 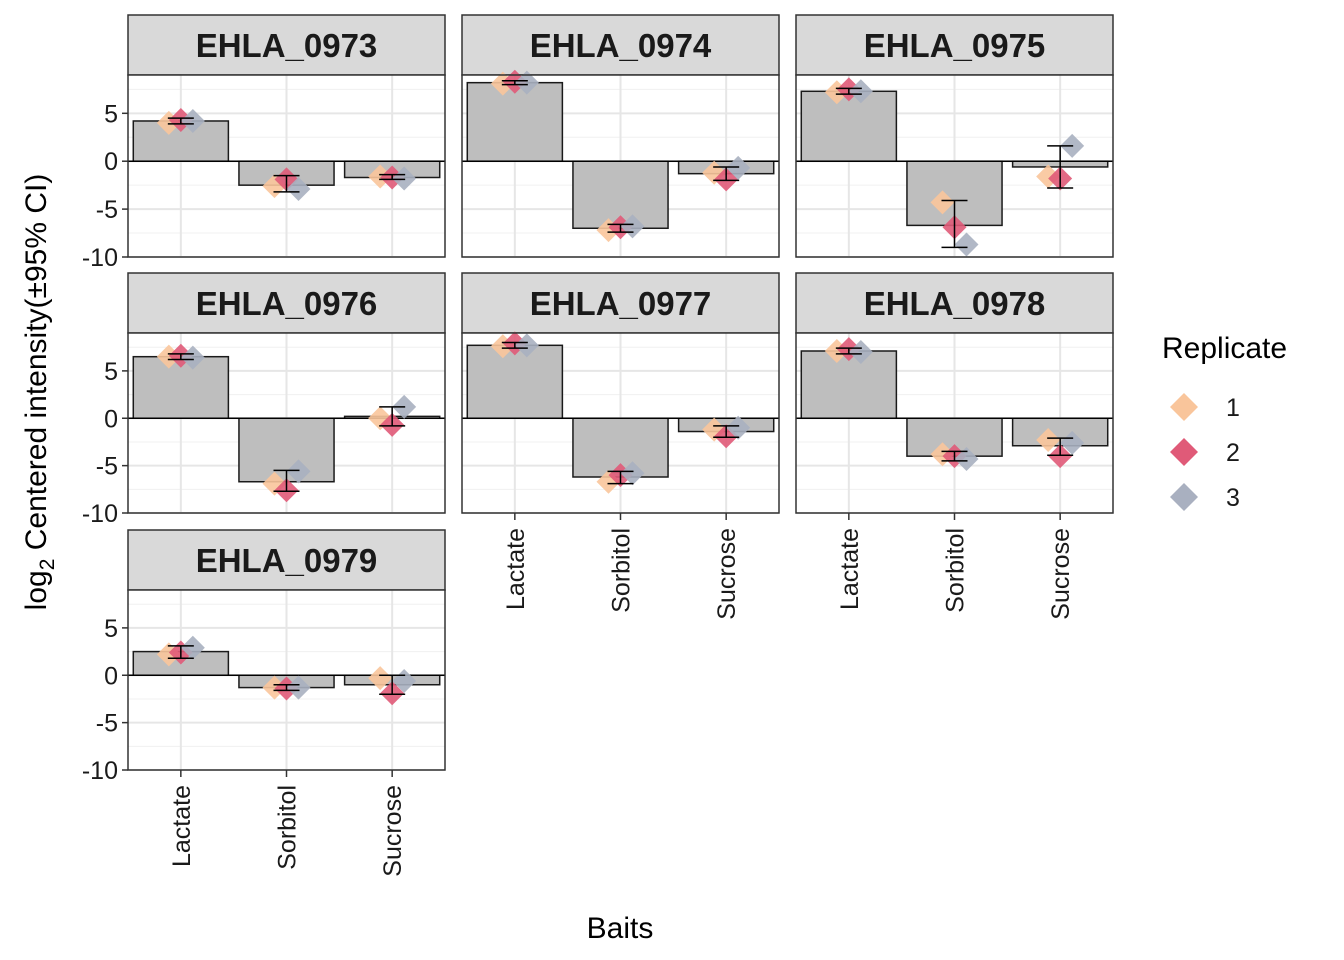 I want to click on y-axis-title-prefix: log, so click(x=36, y=590).